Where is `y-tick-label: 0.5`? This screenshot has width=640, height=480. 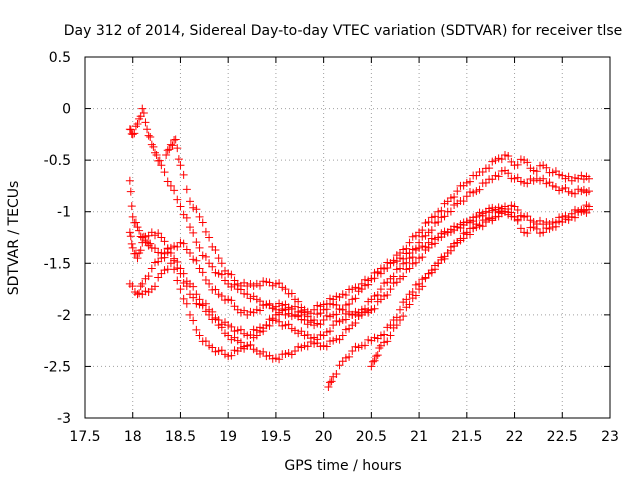
y-tick-label: 0.5 is located at coordinates (60, 58).